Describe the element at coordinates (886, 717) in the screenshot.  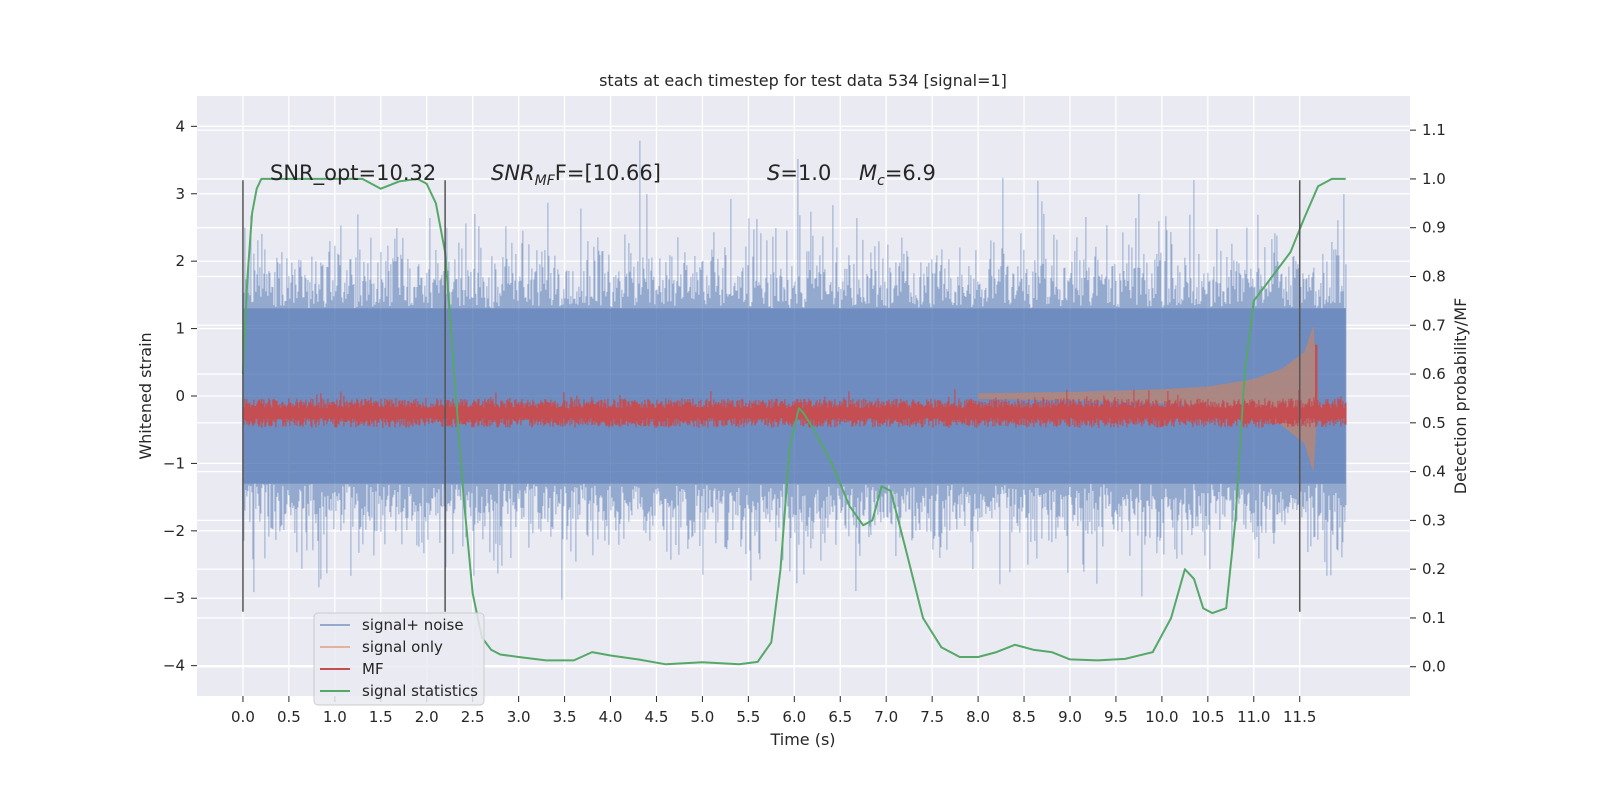
I see `x-tick-label-7-0: 7.0` at that location.